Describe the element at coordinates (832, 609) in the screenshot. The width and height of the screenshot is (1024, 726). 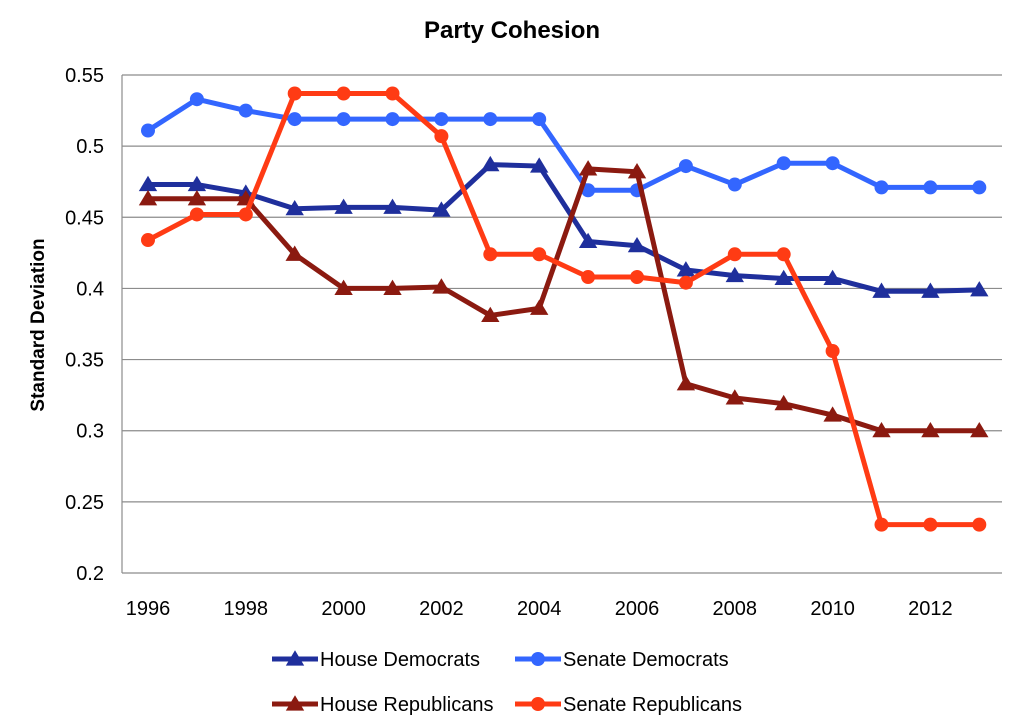
I see `x-tick-label: 2010` at that location.